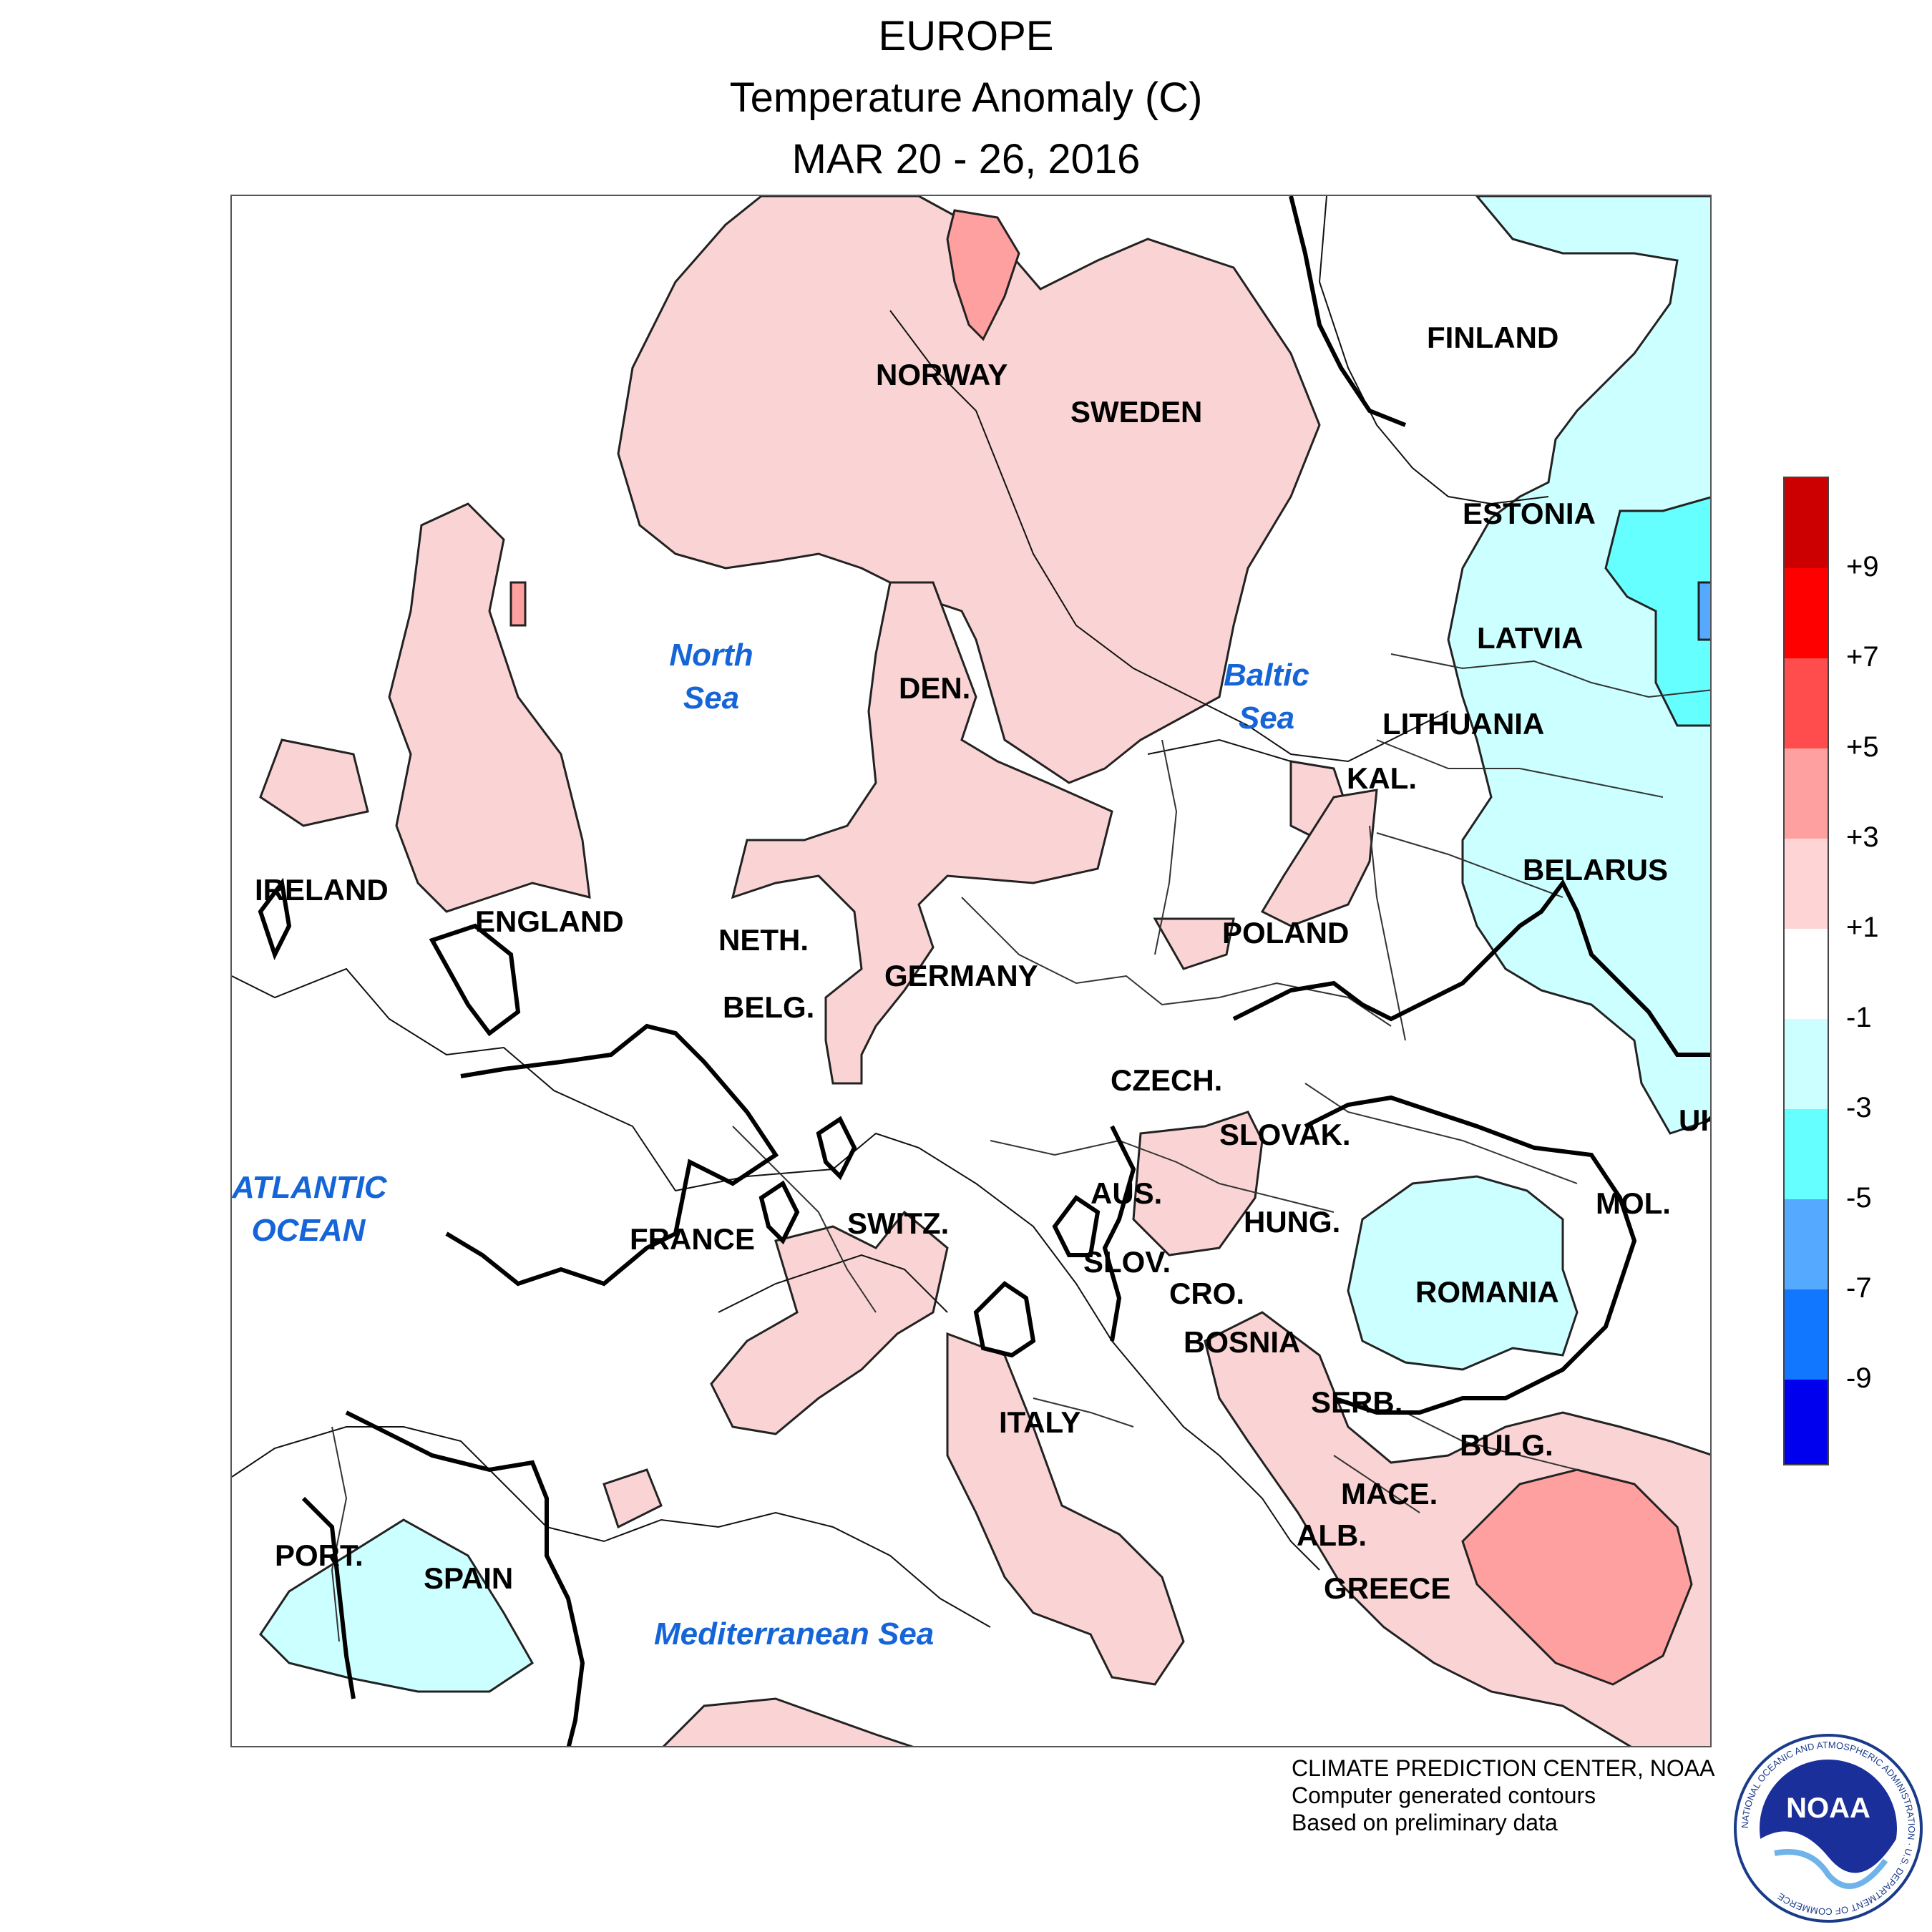 The width and height of the screenshot is (1932, 1932). Describe the element at coordinates (983, 275) in the screenshot. I see `norway-coast-strong-warm` at that location.